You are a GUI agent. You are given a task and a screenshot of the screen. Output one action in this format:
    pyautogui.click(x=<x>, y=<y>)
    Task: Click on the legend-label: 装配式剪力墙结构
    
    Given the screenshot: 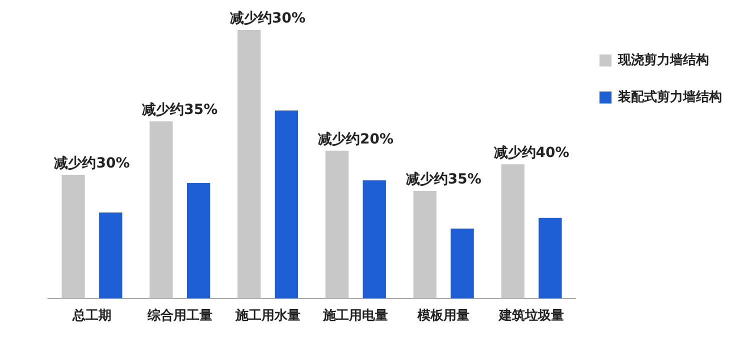 What is the action you would take?
    pyautogui.click(x=669, y=96)
    